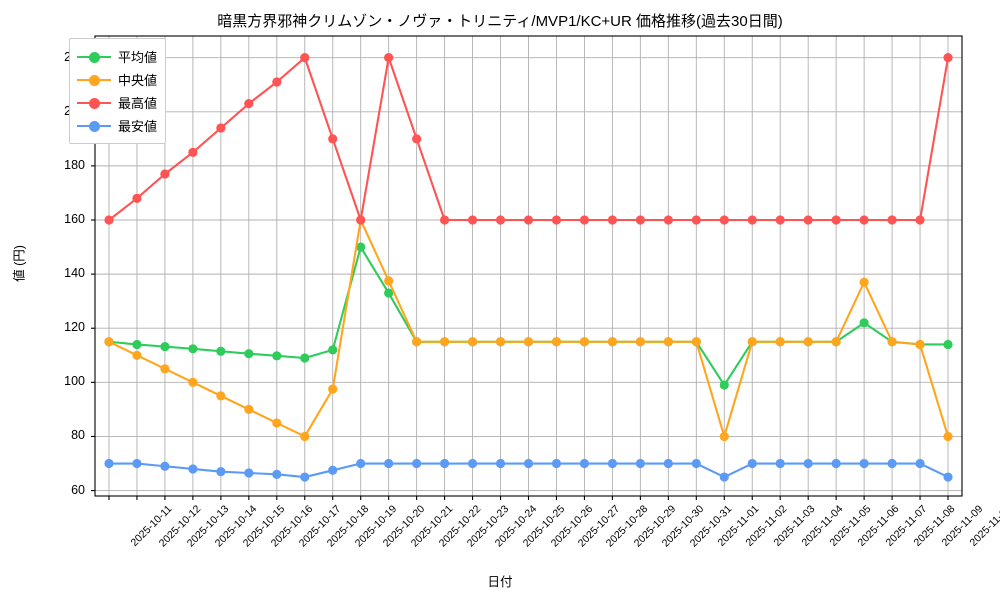 This screenshot has height=600, width=1000. I want to click on legend-label: 最高値, so click(138, 103).